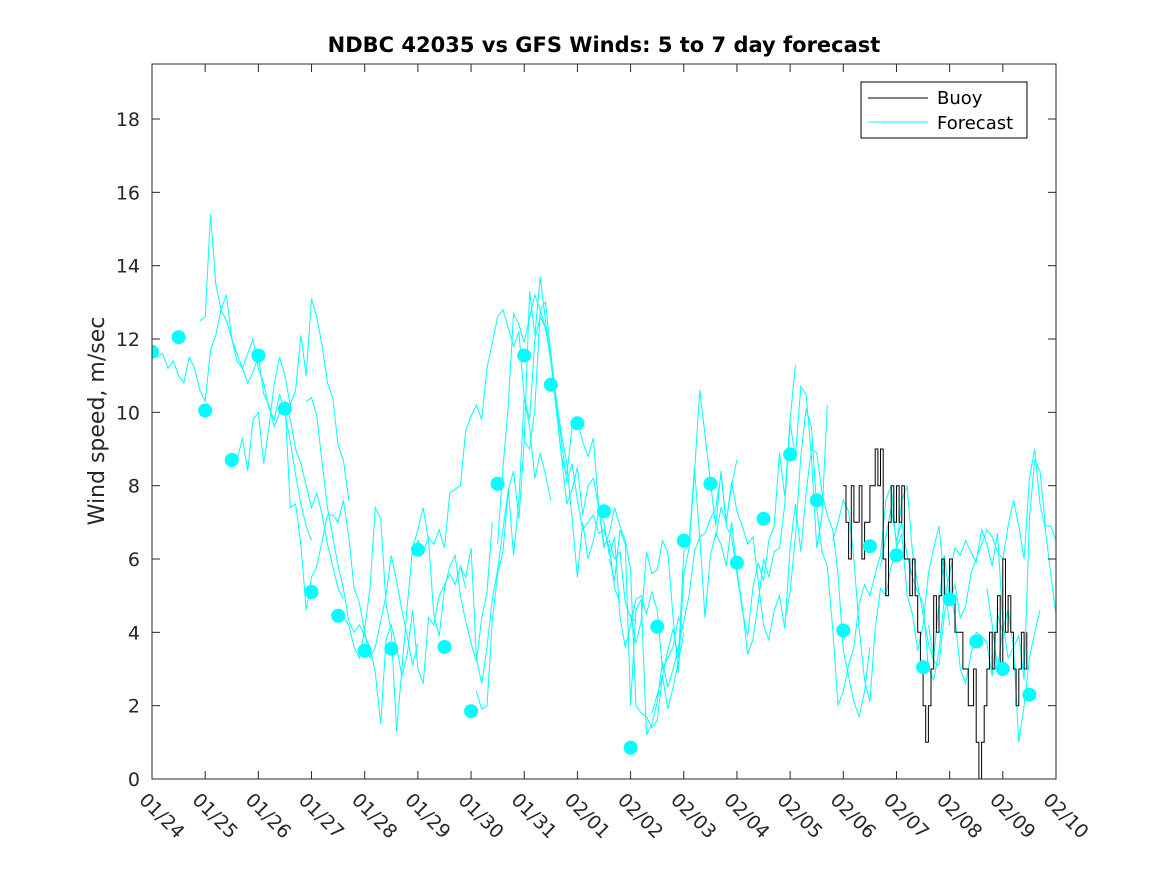 The image size is (1167, 875). I want to click on y-tick-label: 2, so click(134, 707).